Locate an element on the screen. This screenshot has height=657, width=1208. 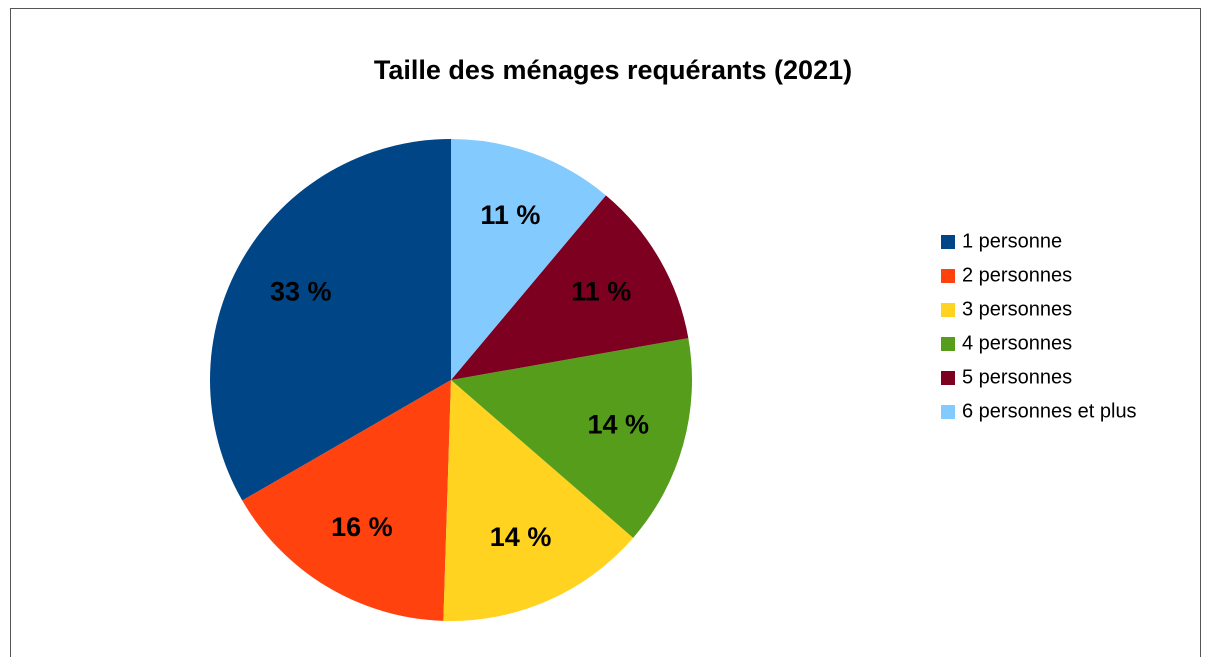
data-label: 16 % is located at coordinates (362, 527).